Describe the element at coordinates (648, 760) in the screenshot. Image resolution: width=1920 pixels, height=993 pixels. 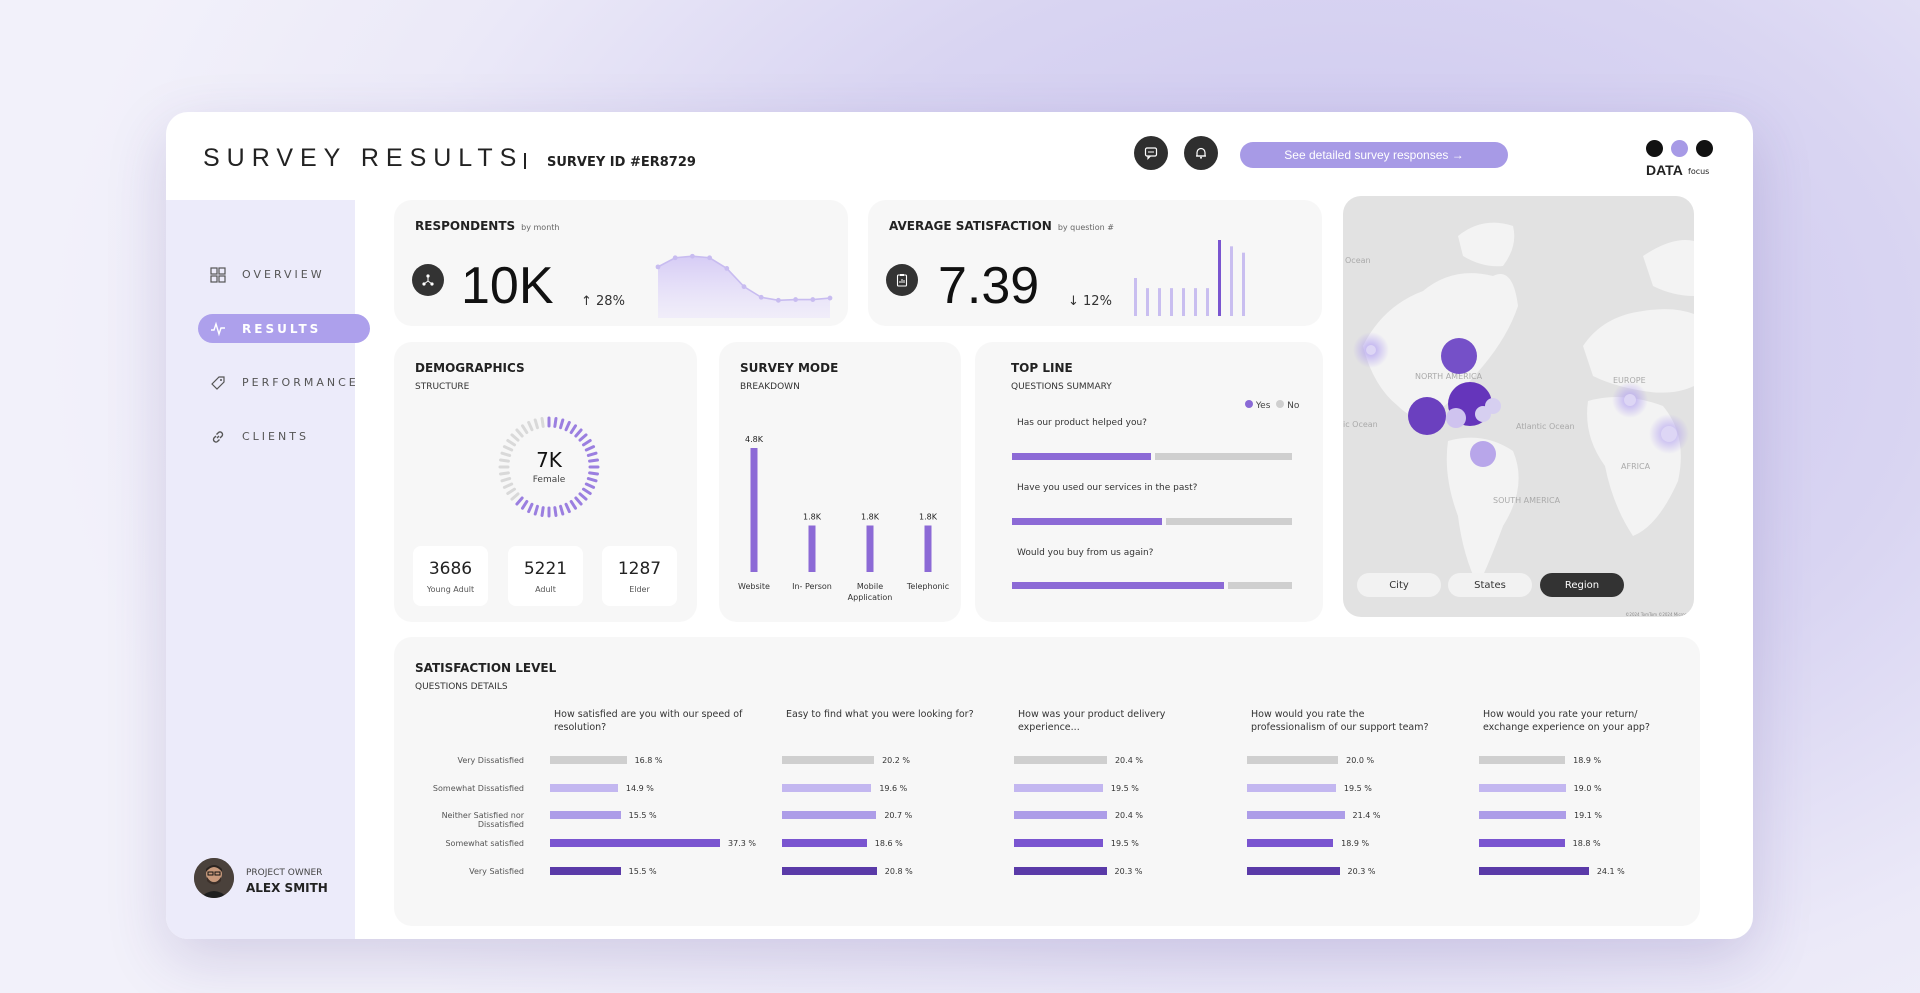
I see `satisfaction-value: 16.8 %` at that location.